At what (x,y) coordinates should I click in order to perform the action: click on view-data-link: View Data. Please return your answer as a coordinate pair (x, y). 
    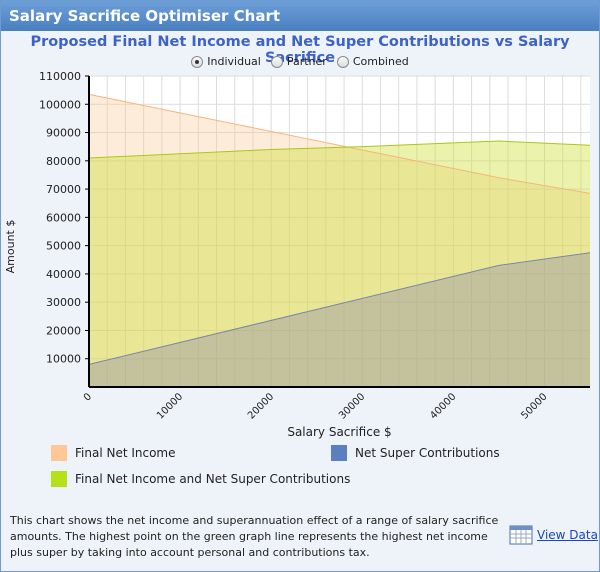
    Looking at the image, I should click on (553, 535).